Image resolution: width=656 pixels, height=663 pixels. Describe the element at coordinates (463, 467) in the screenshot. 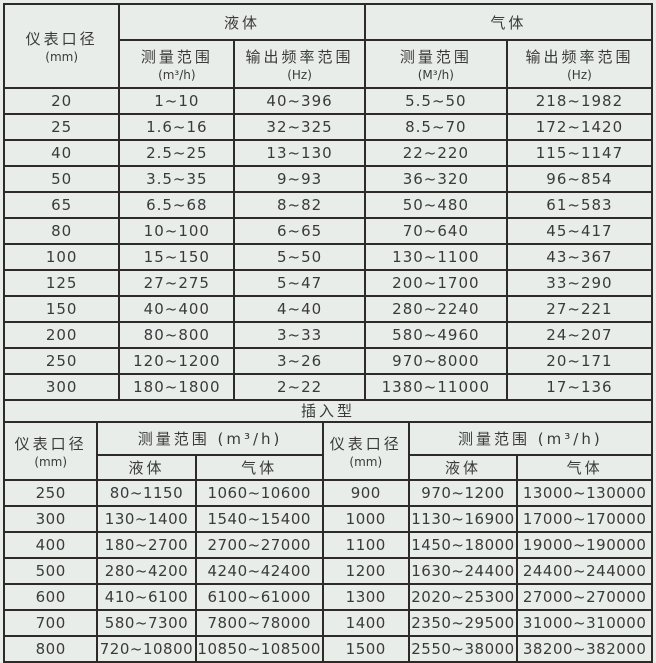

I see `insertion-header-liquid-right: 液体` at that location.